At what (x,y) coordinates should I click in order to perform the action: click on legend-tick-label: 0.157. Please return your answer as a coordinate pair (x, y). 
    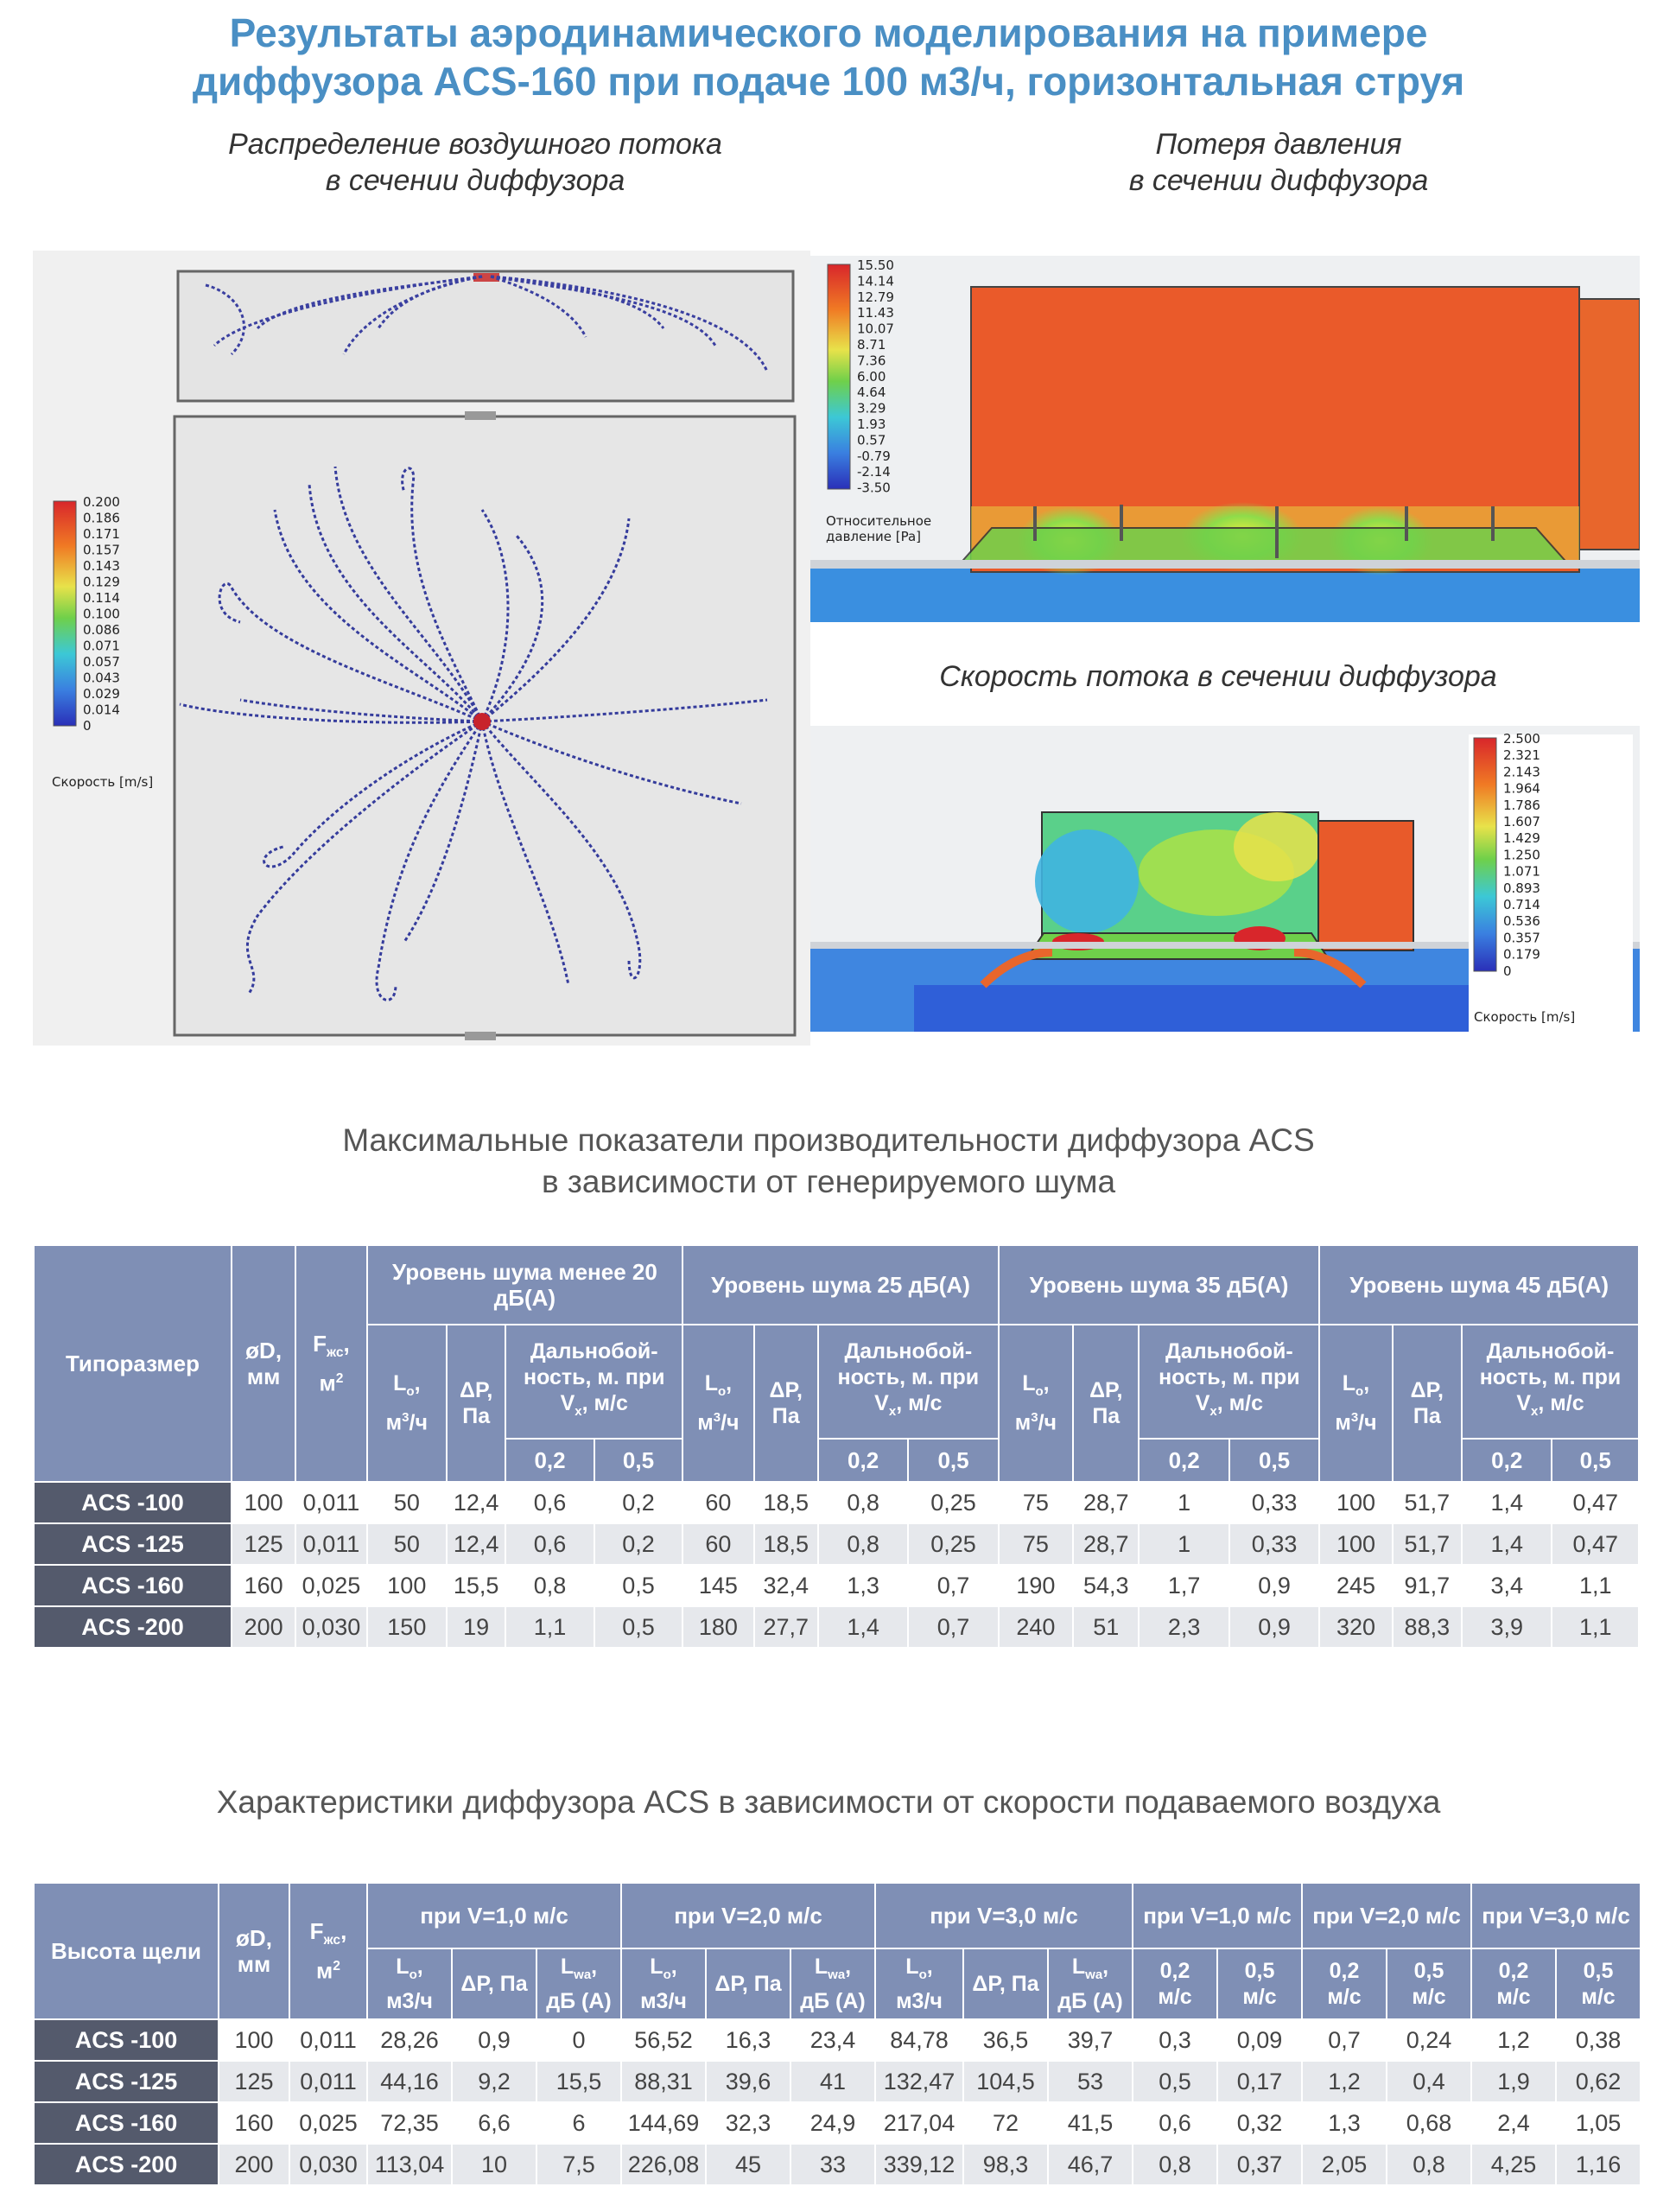
    Looking at the image, I should click on (101, 550).